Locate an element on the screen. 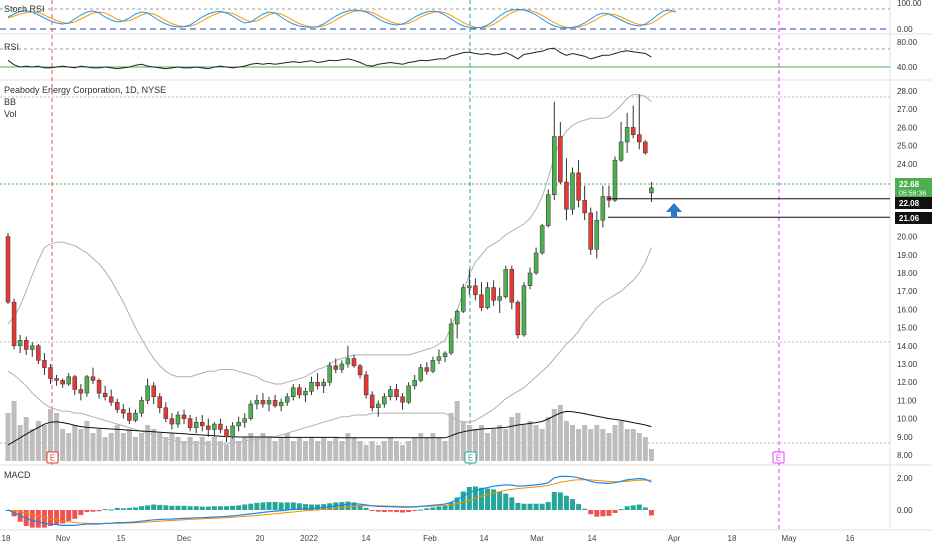 The width and height of the screenshot is (932, 555). rsi-axis-label: 80.00 is located at coordinates (907, 42).